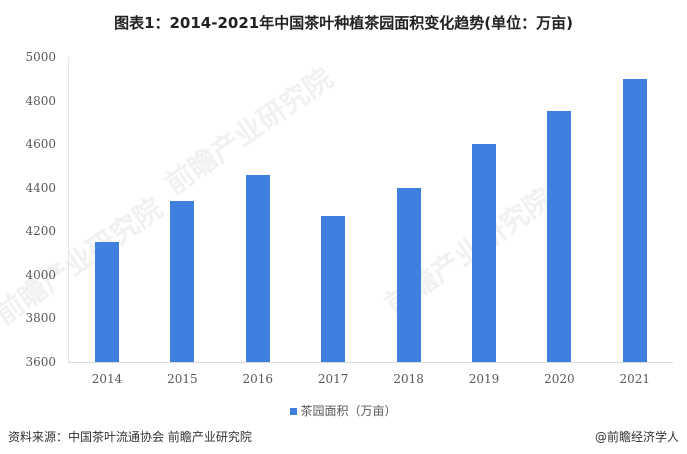 The height and width of the screenshot is (454, 687). Describe the element at coordinates (559, 236) in the screenshot. I see `bar-2020` at that location.